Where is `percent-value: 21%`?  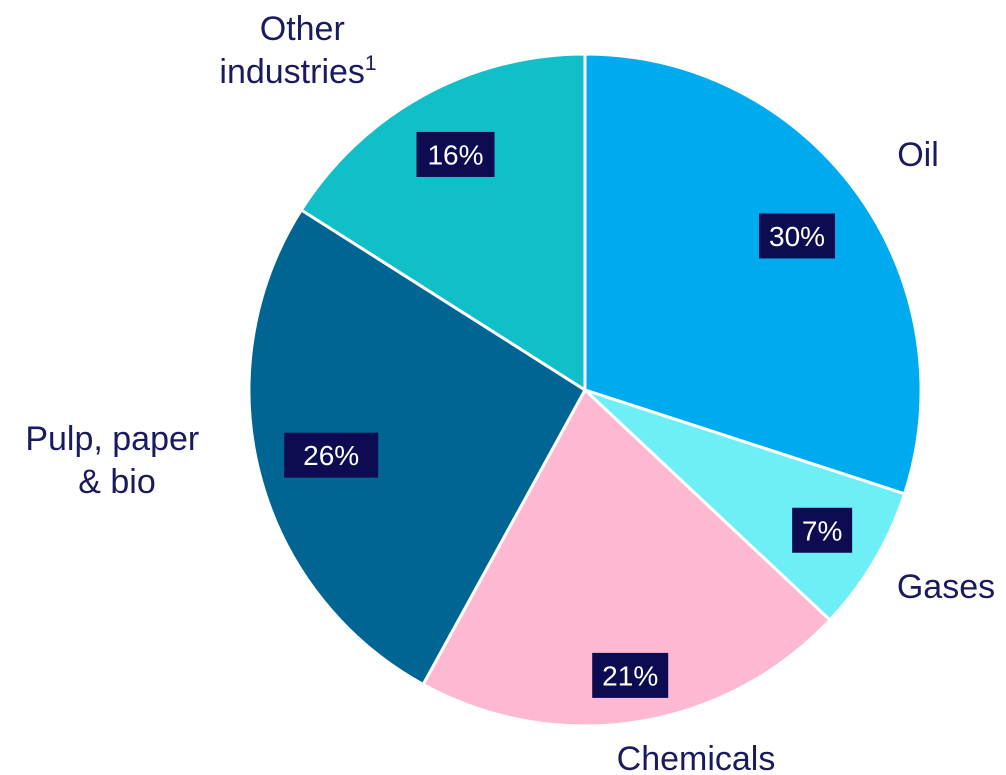 percent-value: 21% is located at coordinates (630, 675).